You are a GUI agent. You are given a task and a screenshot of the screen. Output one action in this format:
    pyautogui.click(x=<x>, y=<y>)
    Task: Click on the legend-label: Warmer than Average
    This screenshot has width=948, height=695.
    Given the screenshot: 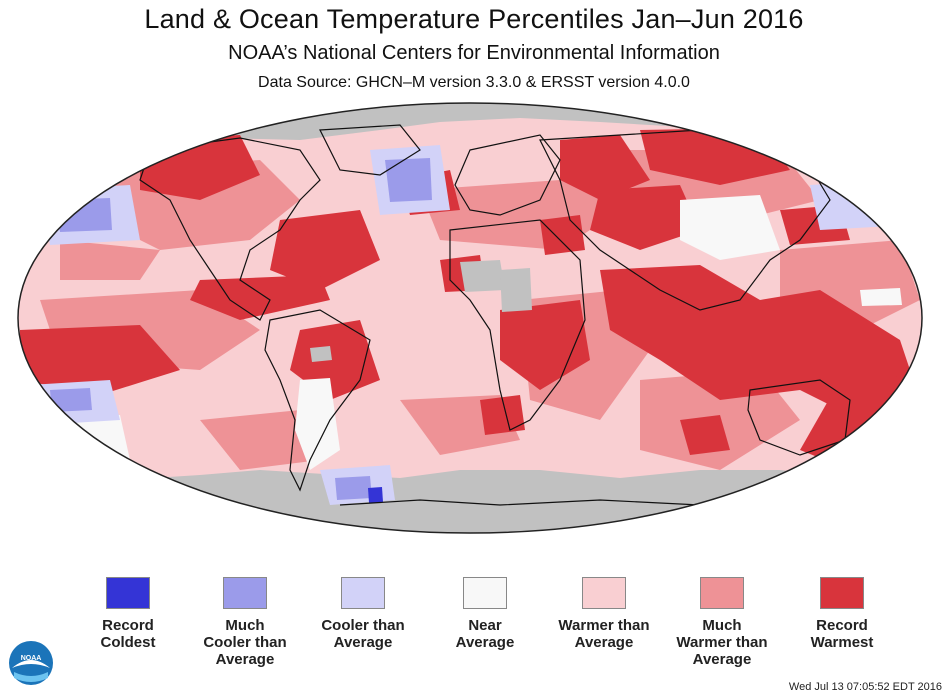 What is the action you would take?
    pyautogui.click(x=604, y=634)
    